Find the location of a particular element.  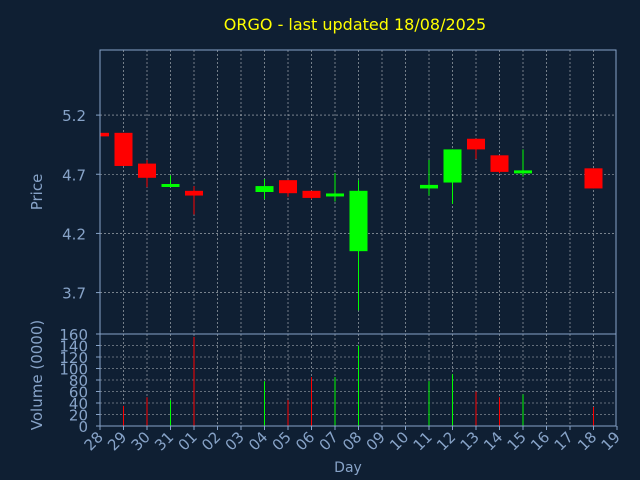

x-tick-label: 14 is located at coordinates (493, 441).